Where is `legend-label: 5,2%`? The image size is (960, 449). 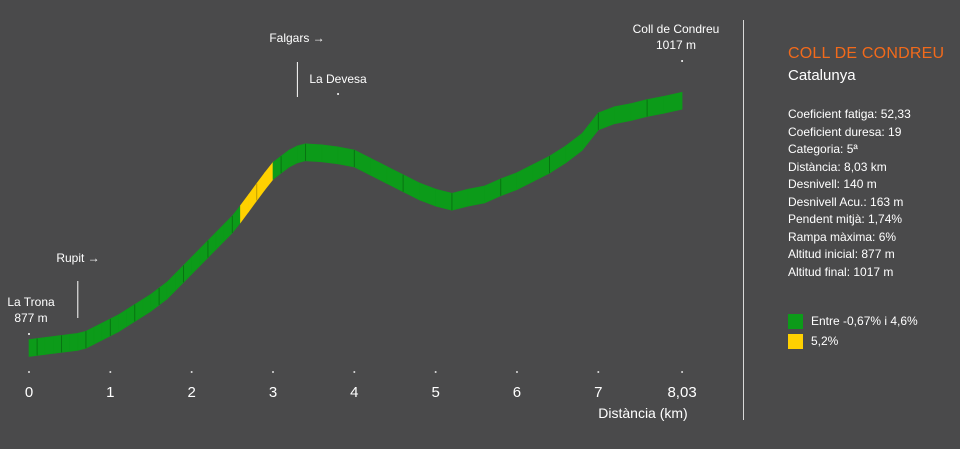 legend-label: 5,2% is located at coordinates (825, 341).